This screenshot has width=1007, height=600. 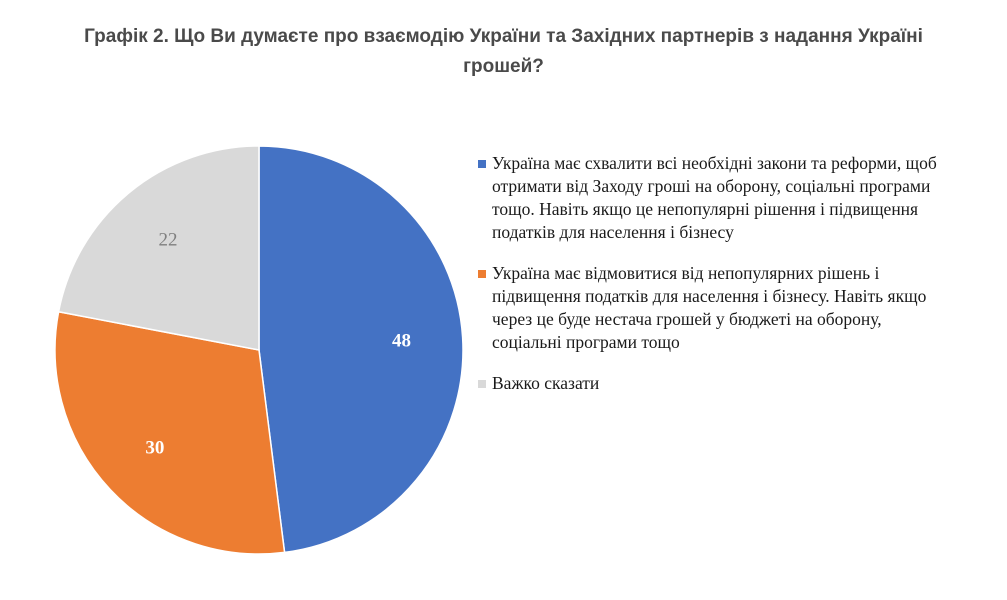 What do you see at coordinates (713, 383) in the screenshot?
I see `legend-item-hard-to-say: Важко сказати` at bounding box center [713, 383].